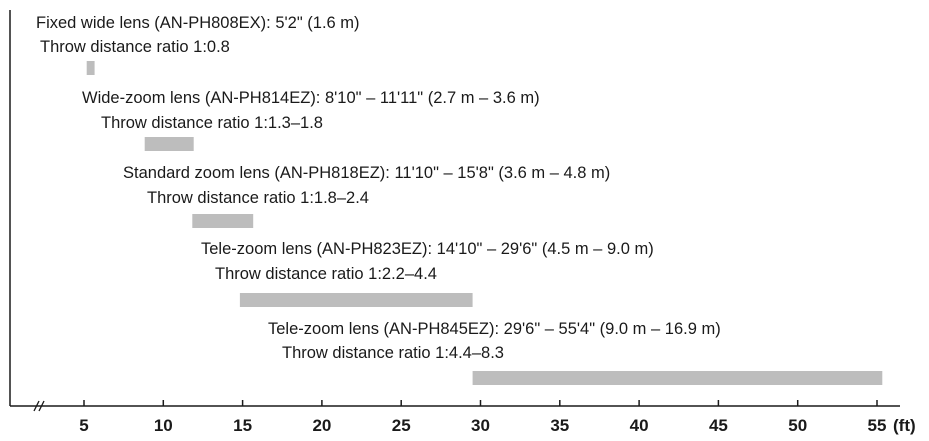  I want to click on ratio-label: Throw distance ratio 1:0.8, so click(135, 47).